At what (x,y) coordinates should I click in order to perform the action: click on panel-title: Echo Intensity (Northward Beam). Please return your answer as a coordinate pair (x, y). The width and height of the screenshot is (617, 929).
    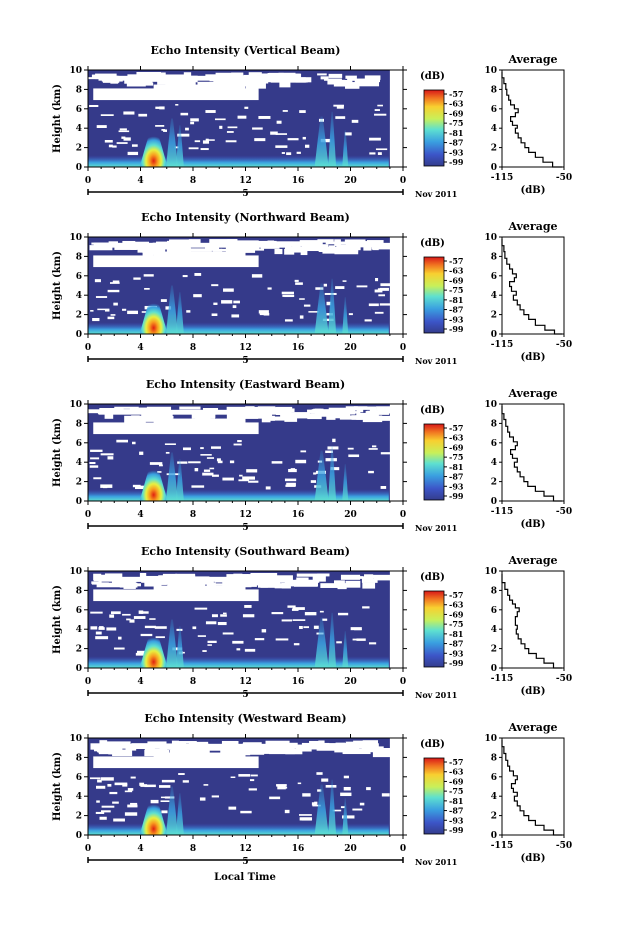
    Looking at the image, I should click on (245, 217).